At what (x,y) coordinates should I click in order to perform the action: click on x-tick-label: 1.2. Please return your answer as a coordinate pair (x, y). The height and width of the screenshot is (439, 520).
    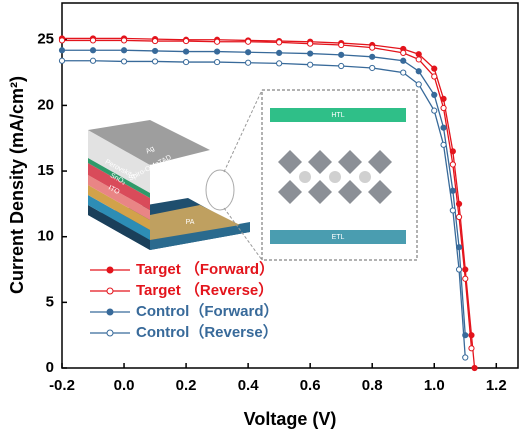
    Looking at the image, I should click on (496, 385).